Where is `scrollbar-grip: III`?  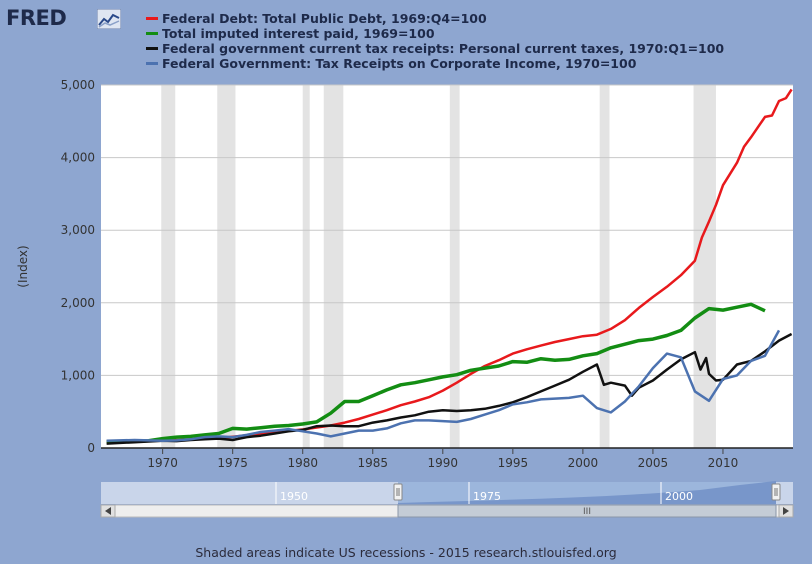
scrollbar-grip: III is located at coordinates (587, 512).